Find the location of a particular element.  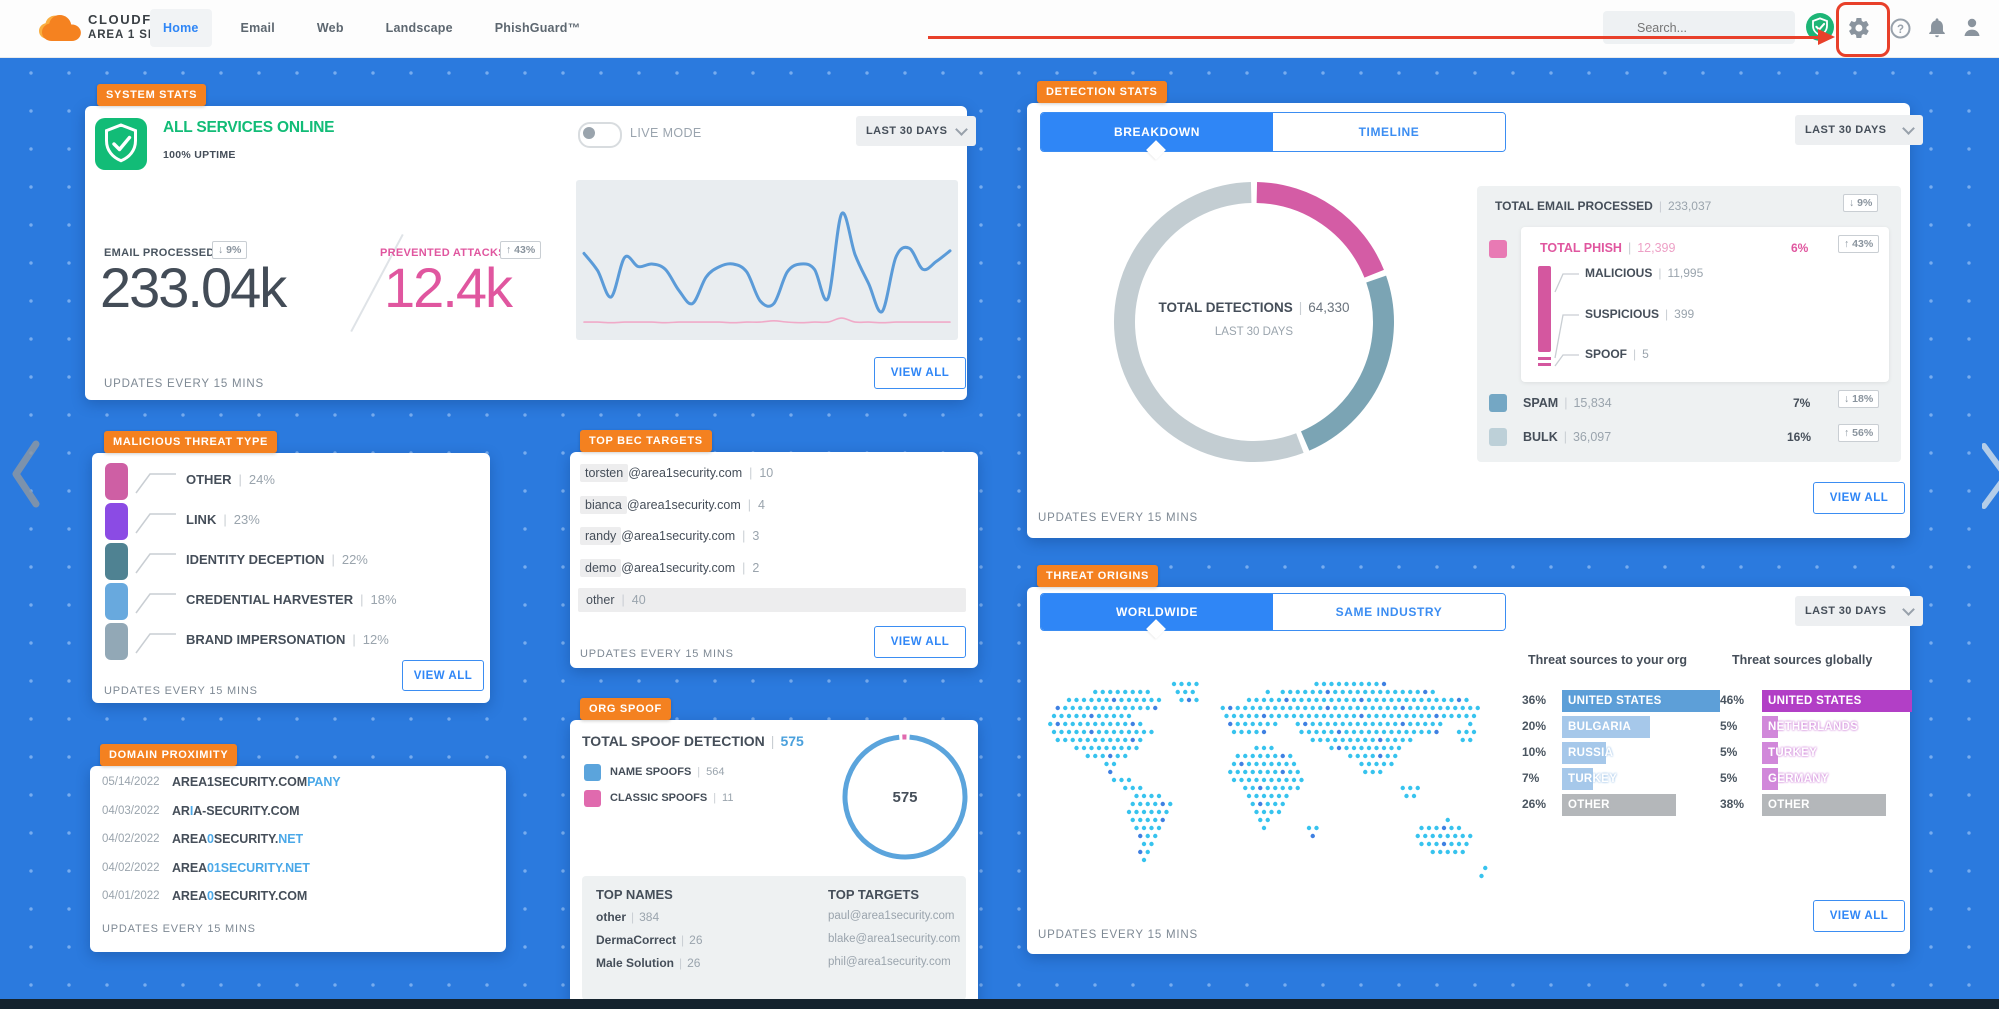

bec-targets-updates: UPDATES EVERY 15 MINS is located at coordinates (657, 654).